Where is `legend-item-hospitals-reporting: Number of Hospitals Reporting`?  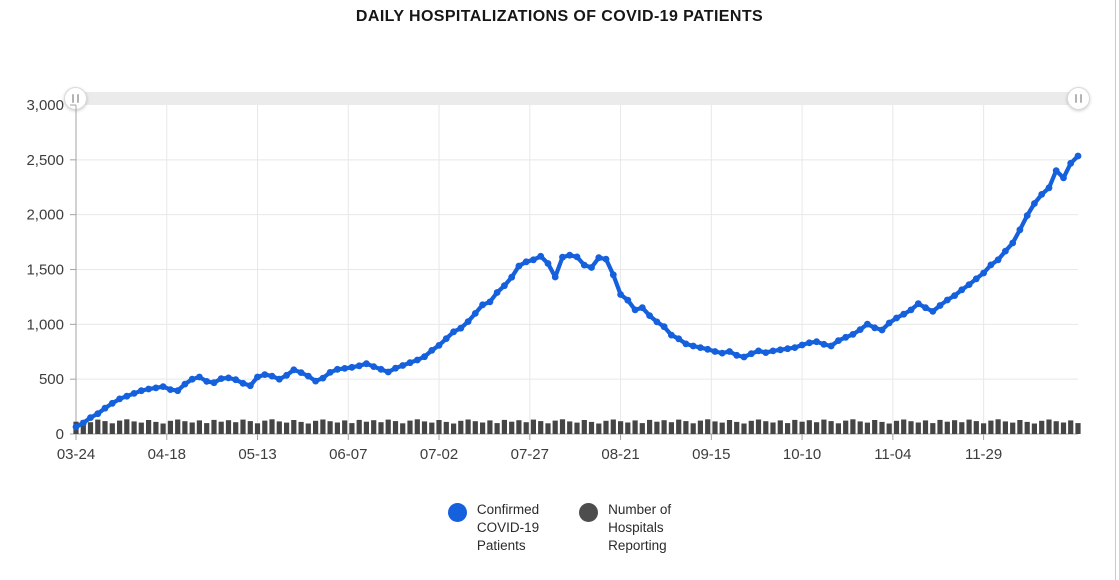
legend-item-hospitals-reporting: Number of Hospitals Reporting is located at coordinates (625, 528).